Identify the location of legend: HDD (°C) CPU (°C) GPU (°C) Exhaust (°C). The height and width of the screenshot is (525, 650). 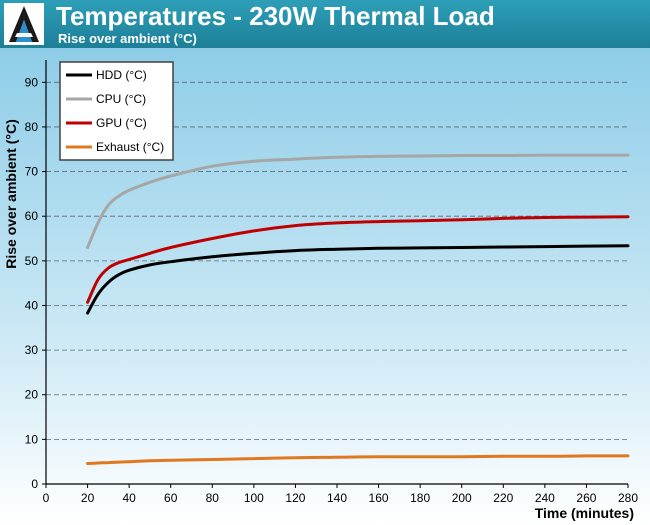
(116, 111).